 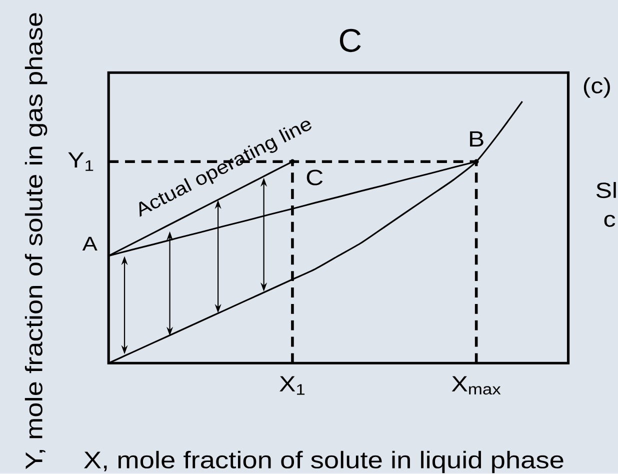 What do you see at coordinates (324, 462) in the screenshot?
I see `x-axis-title: X, mole fraction of solute in liquid phase` at bounding box center [324, 462].